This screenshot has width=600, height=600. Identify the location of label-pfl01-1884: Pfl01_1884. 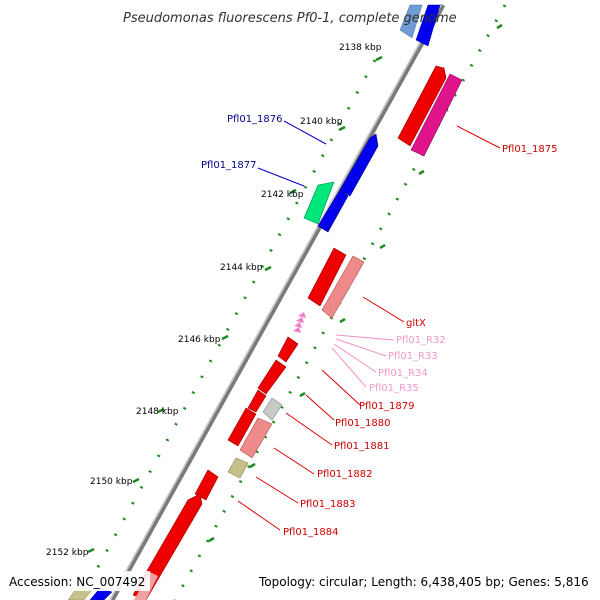
(311, 532).